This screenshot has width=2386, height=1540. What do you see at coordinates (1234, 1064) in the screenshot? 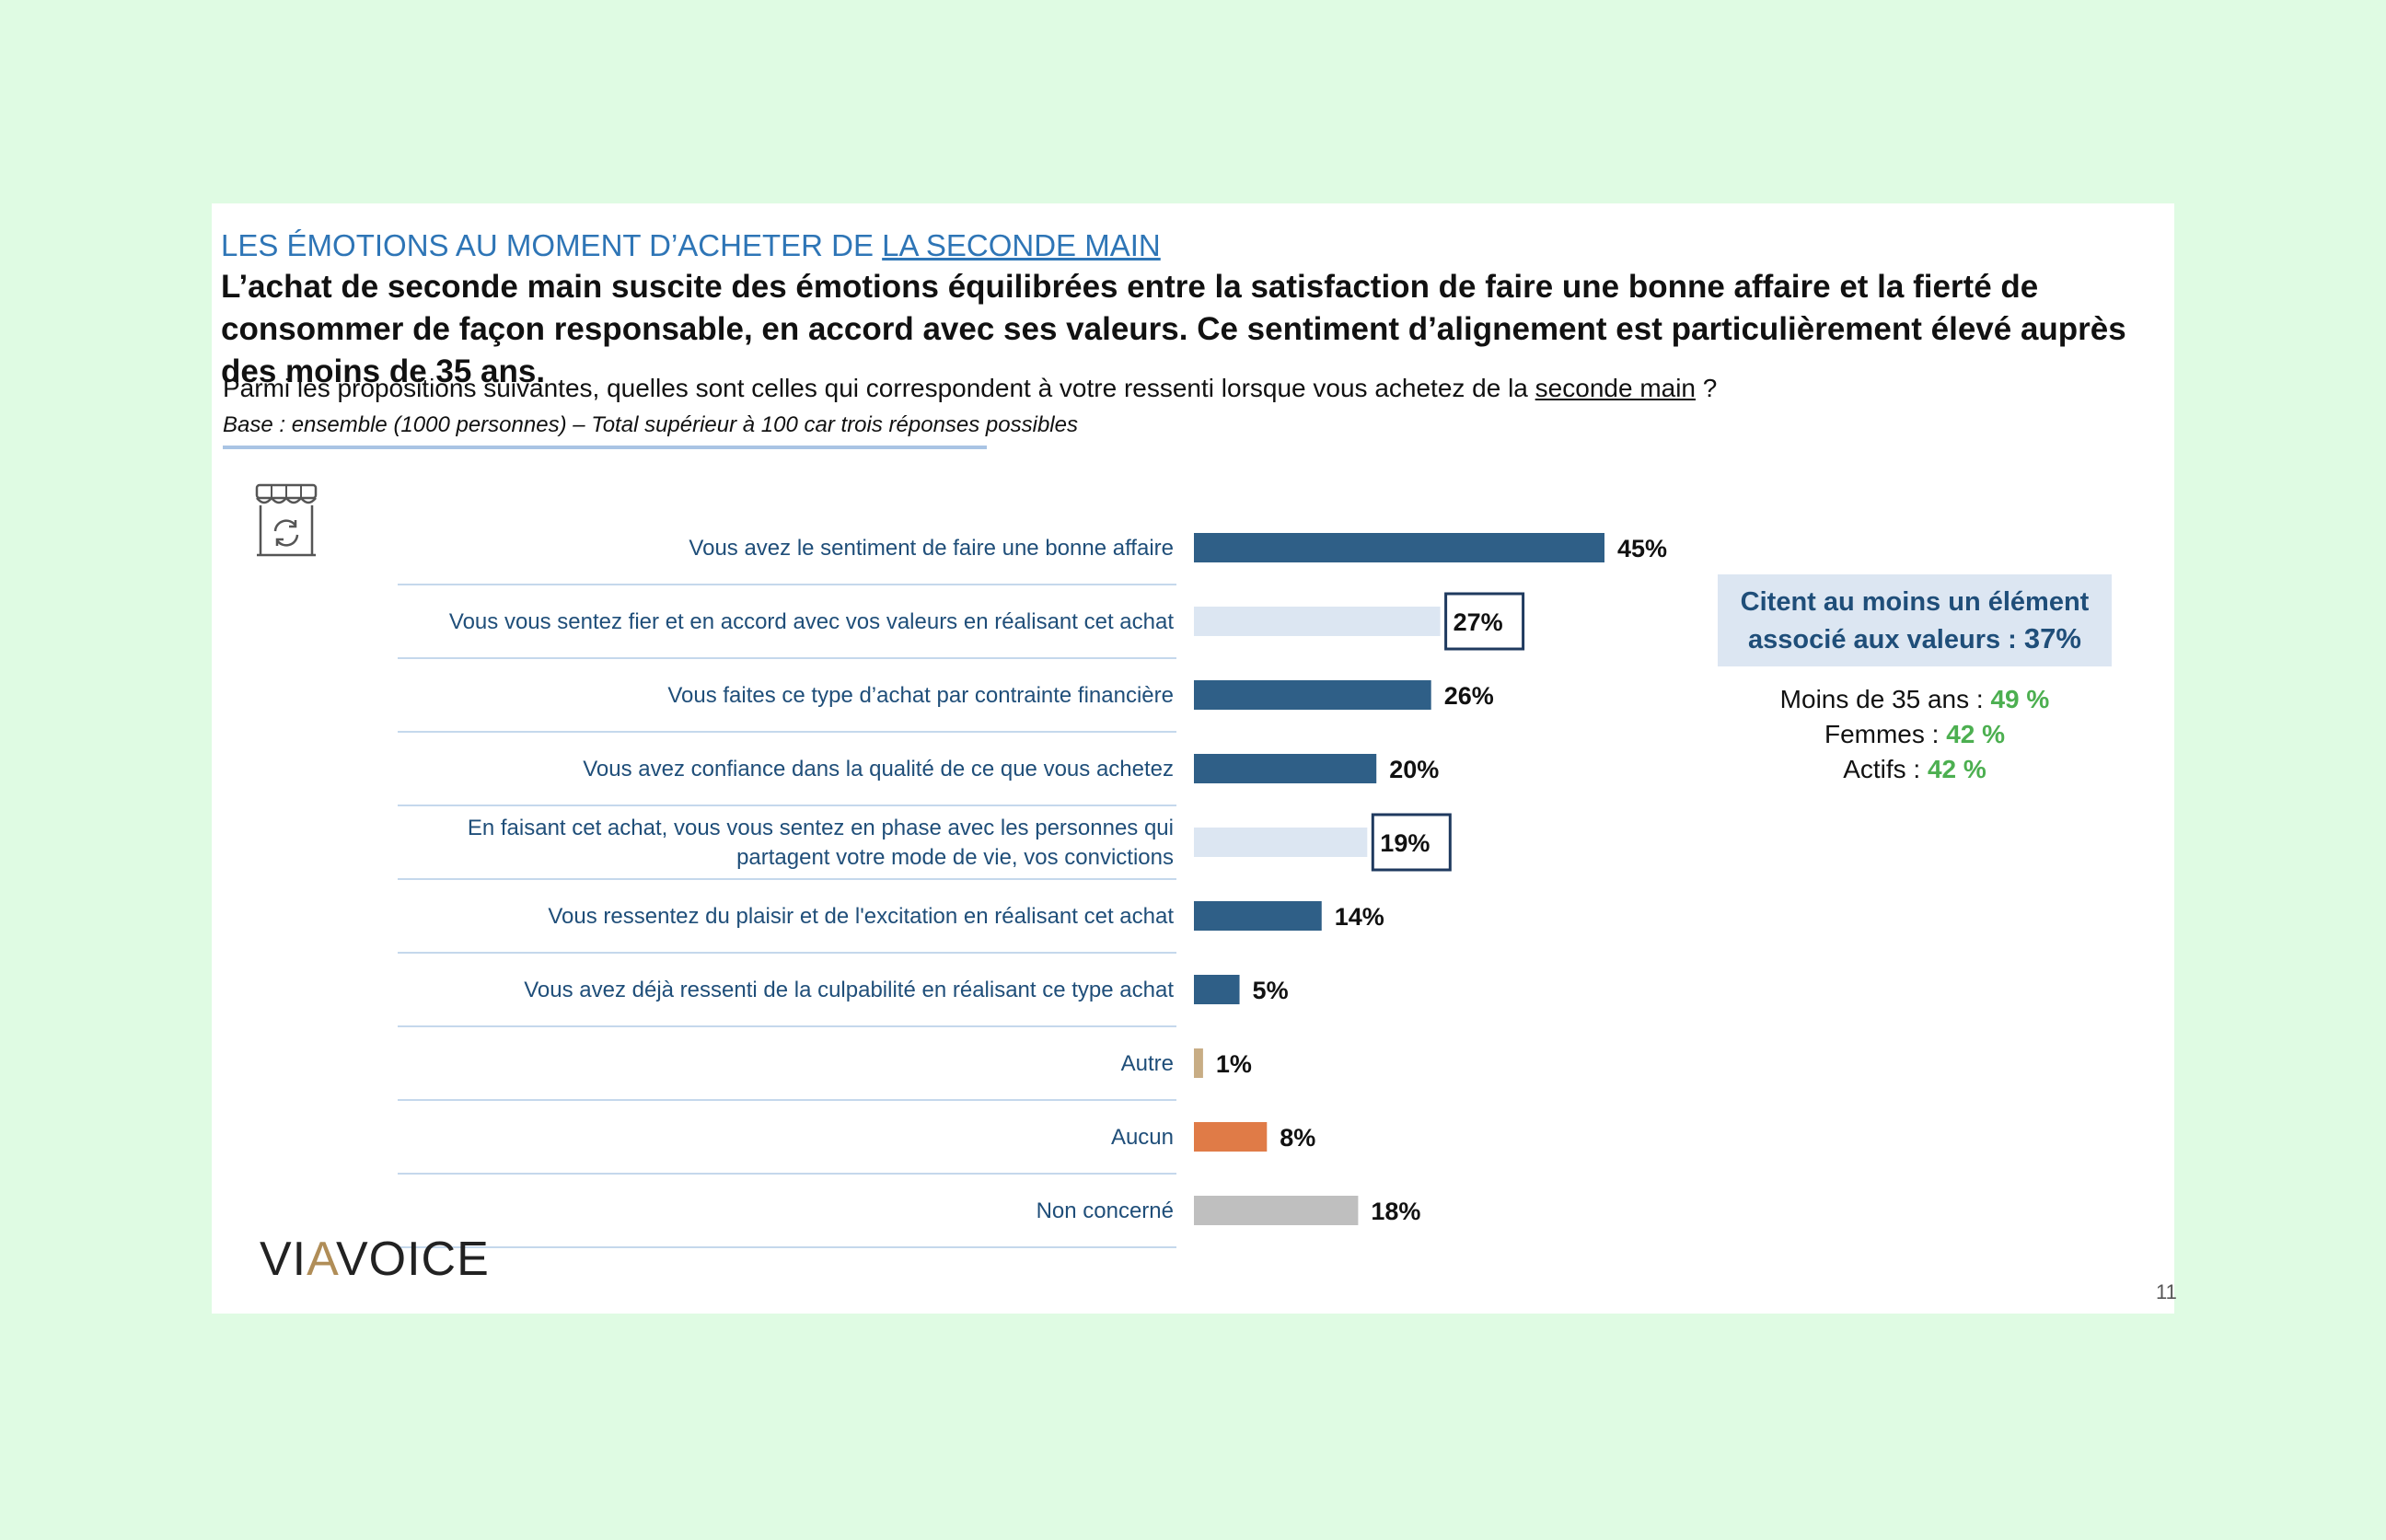
I see `value-label: 1%` at bounding box center [1234, 1064].